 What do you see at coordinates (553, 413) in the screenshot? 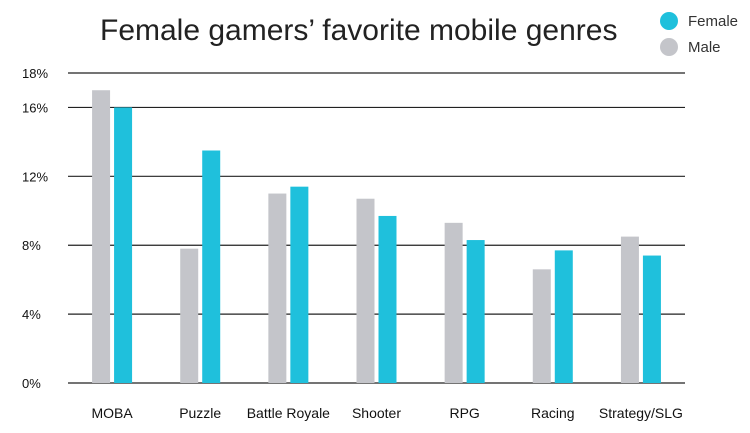
I see `x-tick-label: Racing` at bounding box center [553, 413].